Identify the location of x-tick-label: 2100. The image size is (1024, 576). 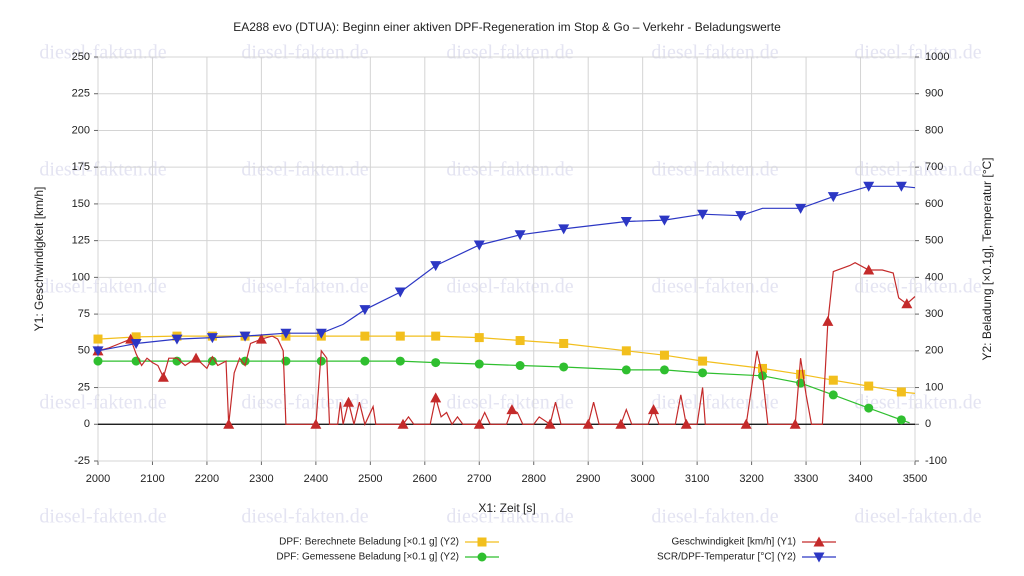
(152, 479).